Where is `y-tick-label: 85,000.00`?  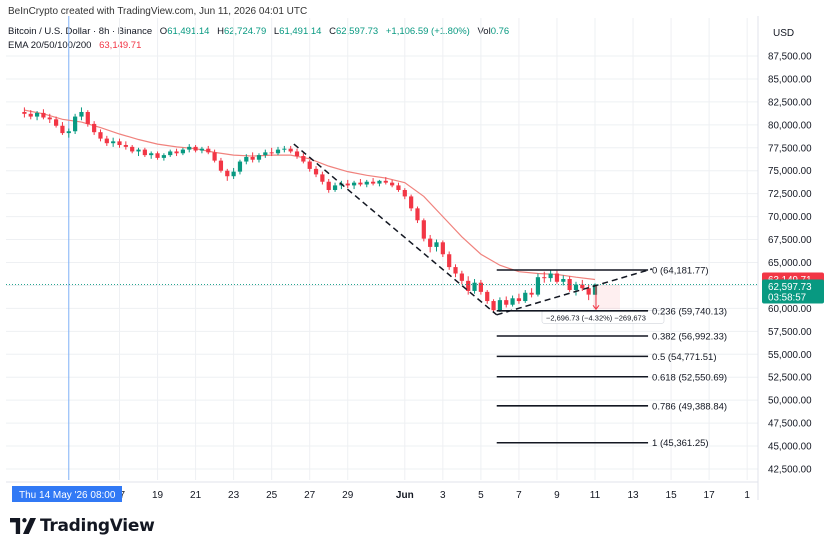 y-tick-label: 85,000.00 is located at coordinates (790, 79).